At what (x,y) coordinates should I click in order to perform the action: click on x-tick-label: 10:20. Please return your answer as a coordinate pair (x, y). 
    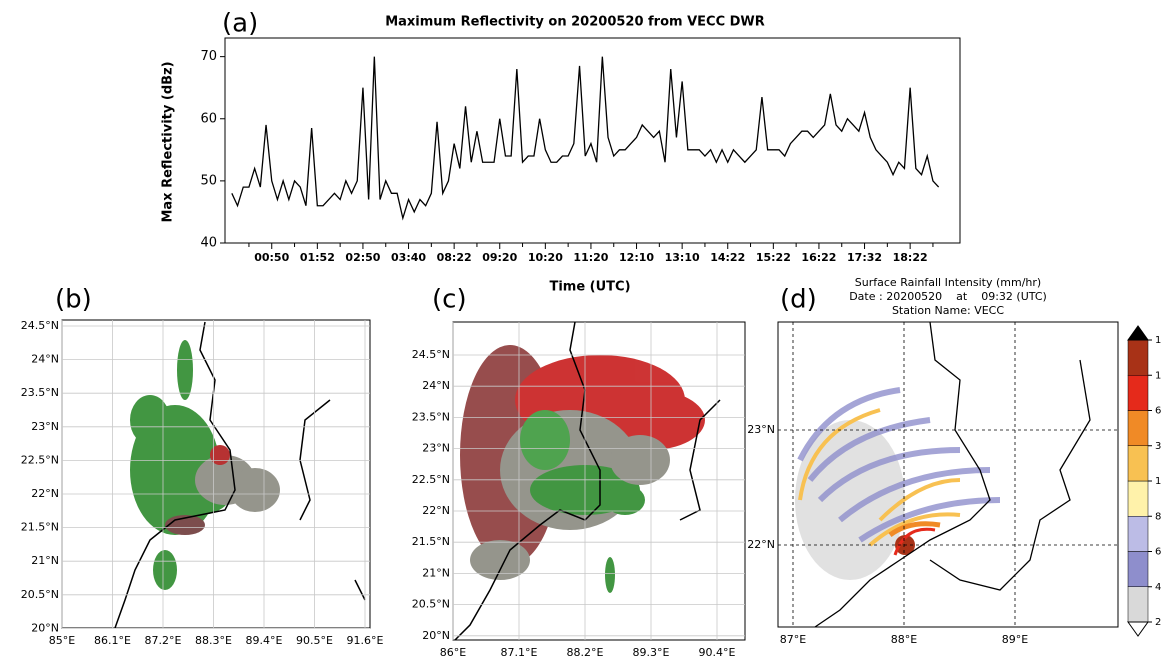
    Looking at the image, I should click on (545, 257).